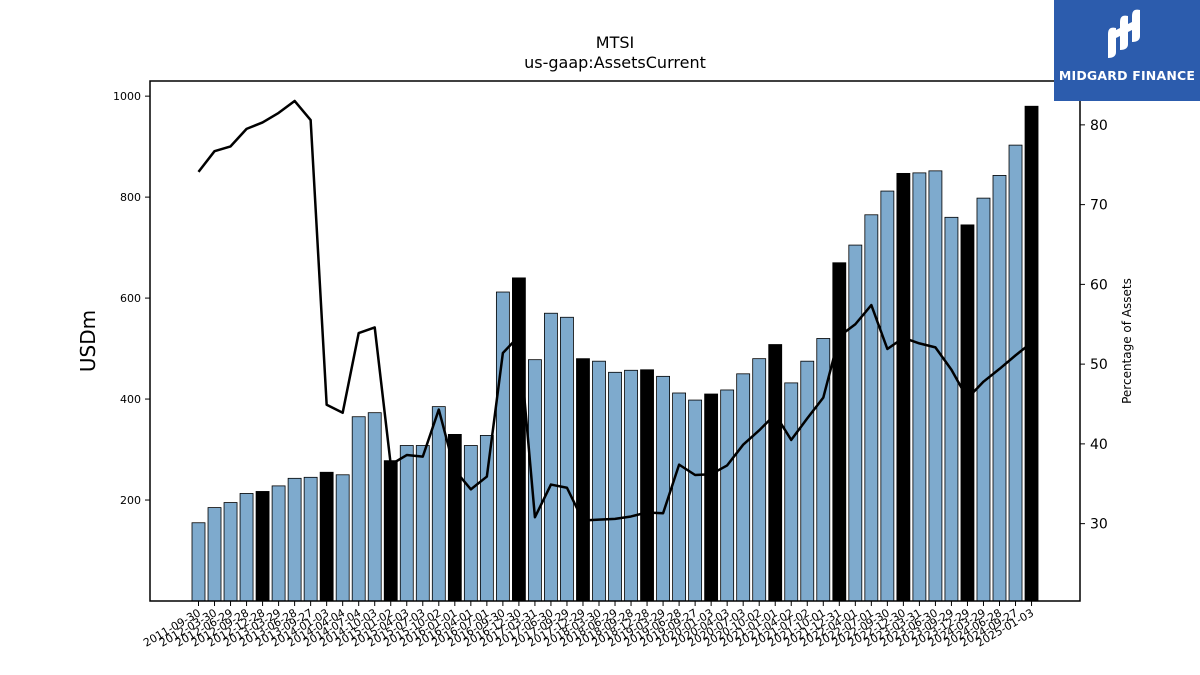 The image size is (1200, 675). What do you see at coordinates (1124, 33) in the screenshot?
I see `midgard-logo-icon` at bounding box center [1124, 33].